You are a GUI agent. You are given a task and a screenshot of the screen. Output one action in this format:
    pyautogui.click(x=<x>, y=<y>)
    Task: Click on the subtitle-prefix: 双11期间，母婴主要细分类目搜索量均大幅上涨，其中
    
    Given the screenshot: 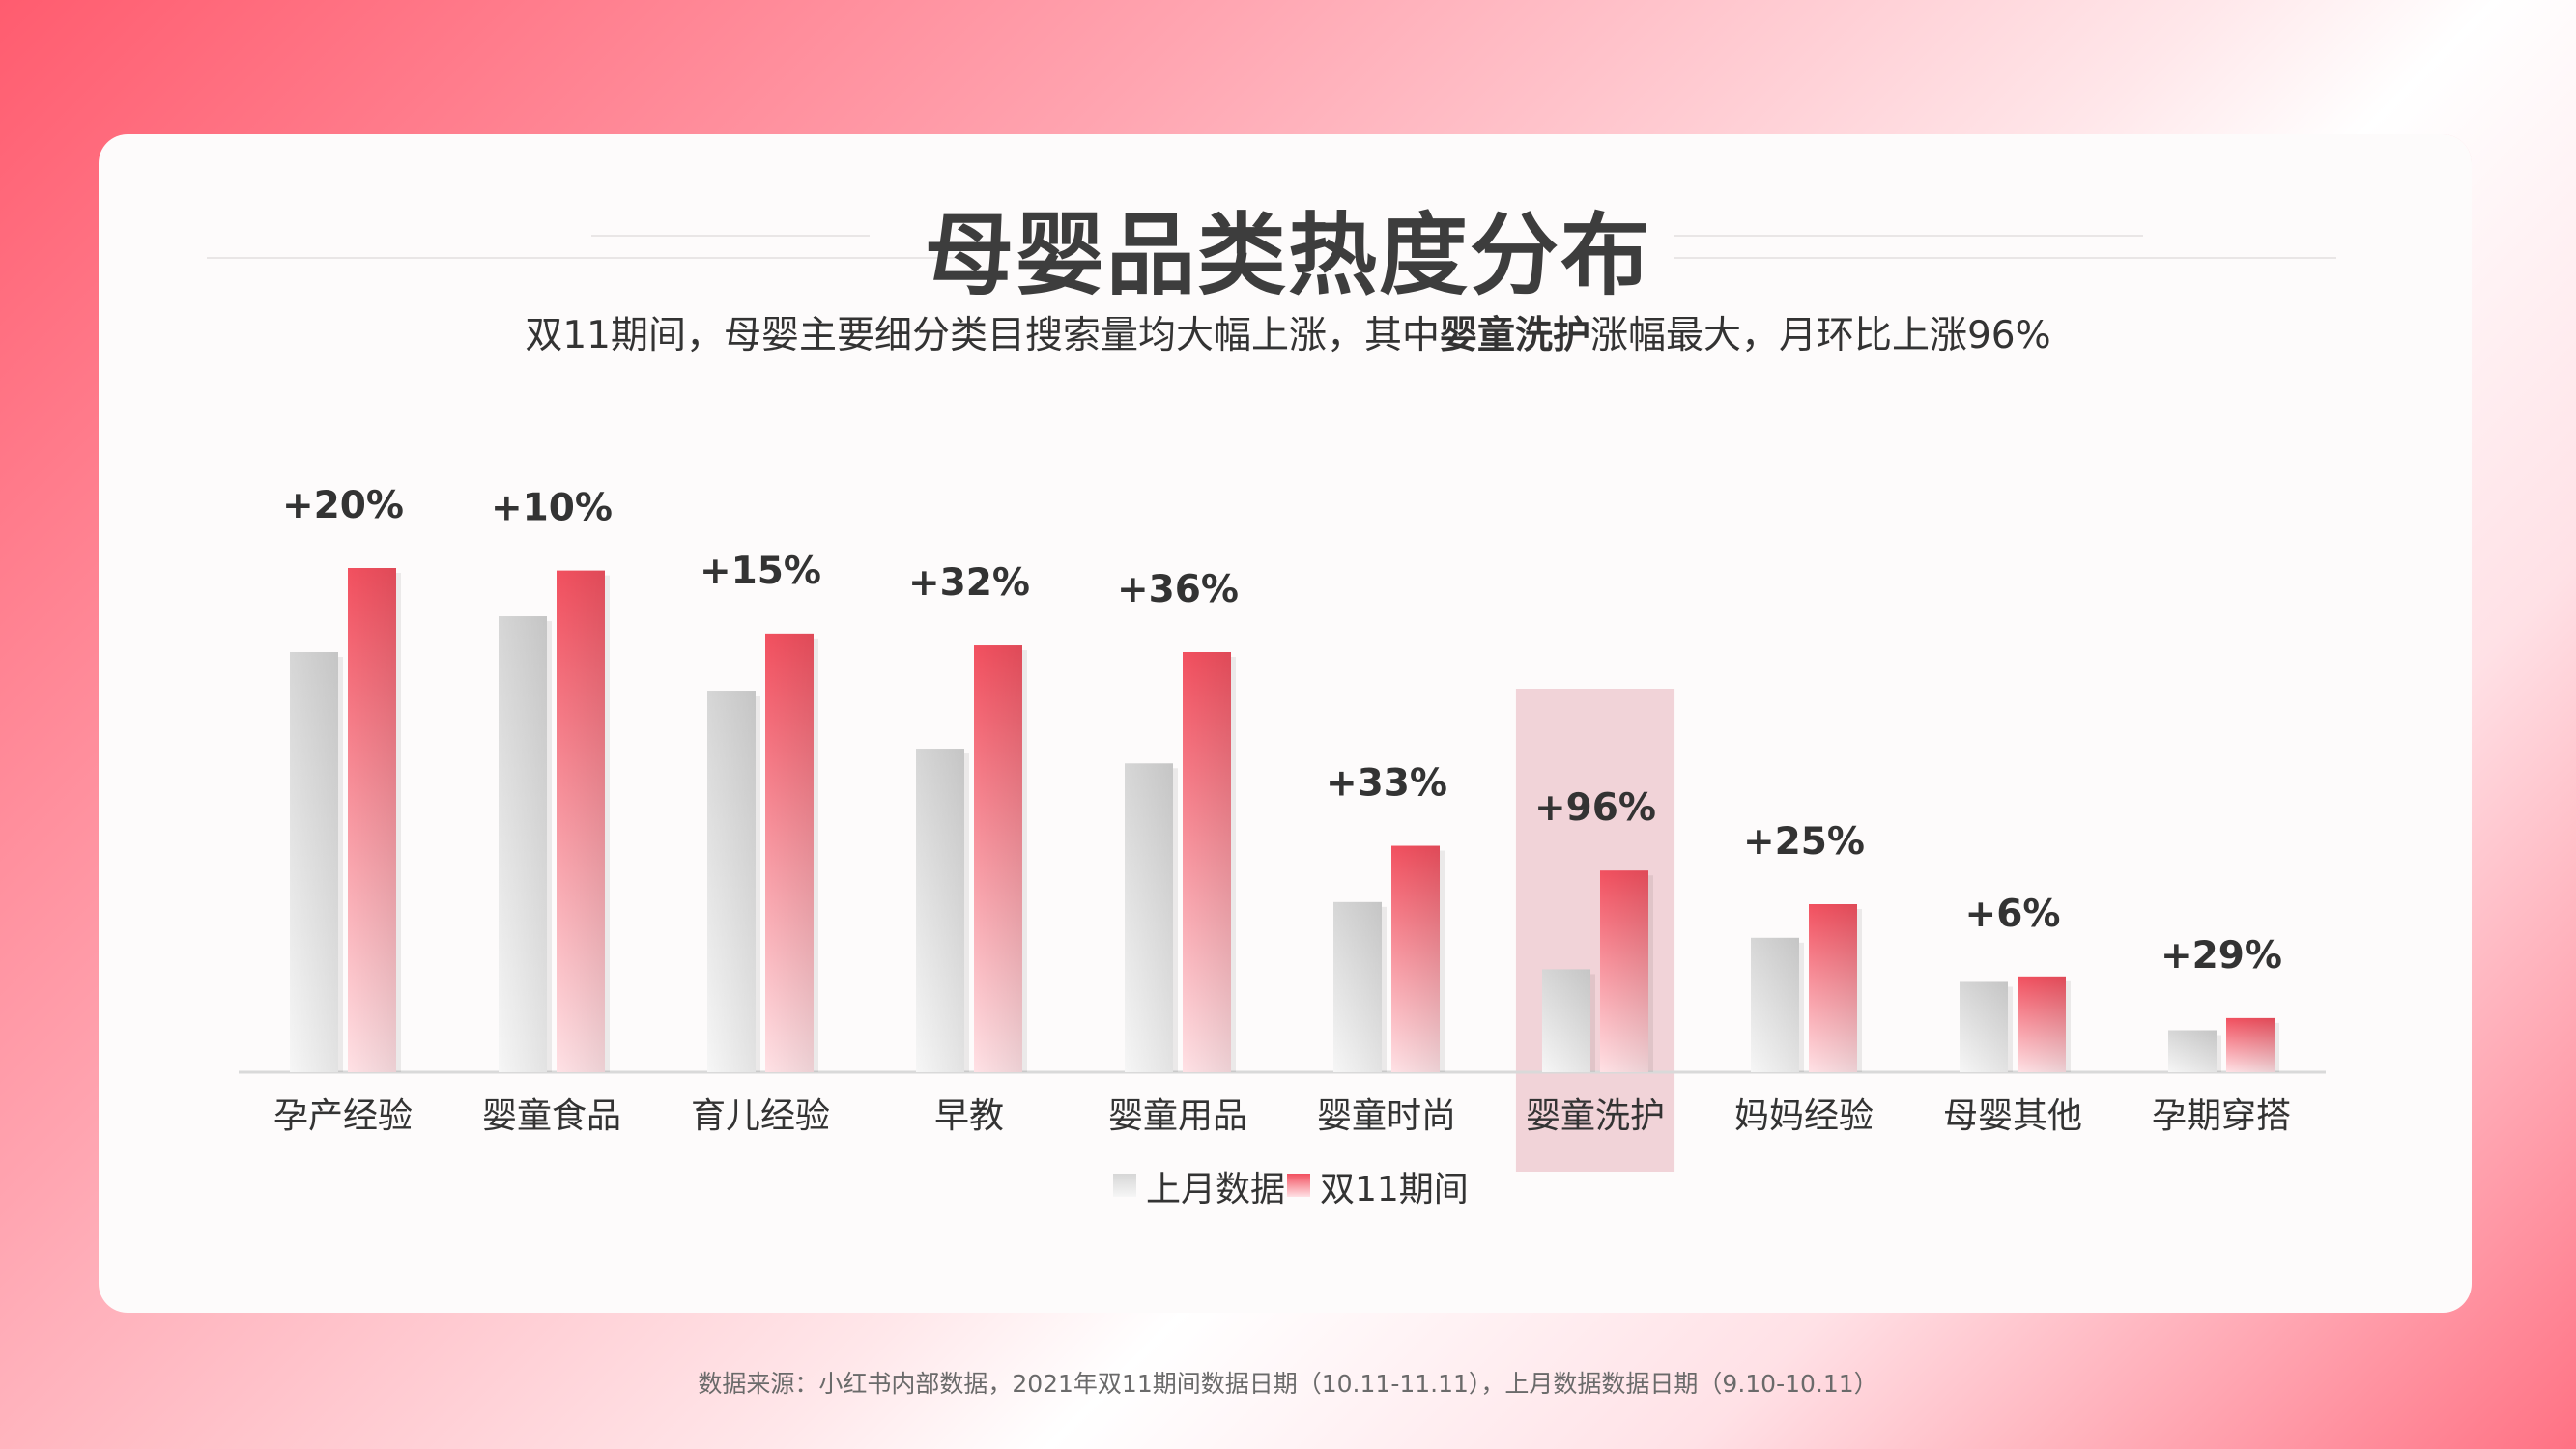 What is the action you would take?
    pyautogui.click(x=983, y=335)
    